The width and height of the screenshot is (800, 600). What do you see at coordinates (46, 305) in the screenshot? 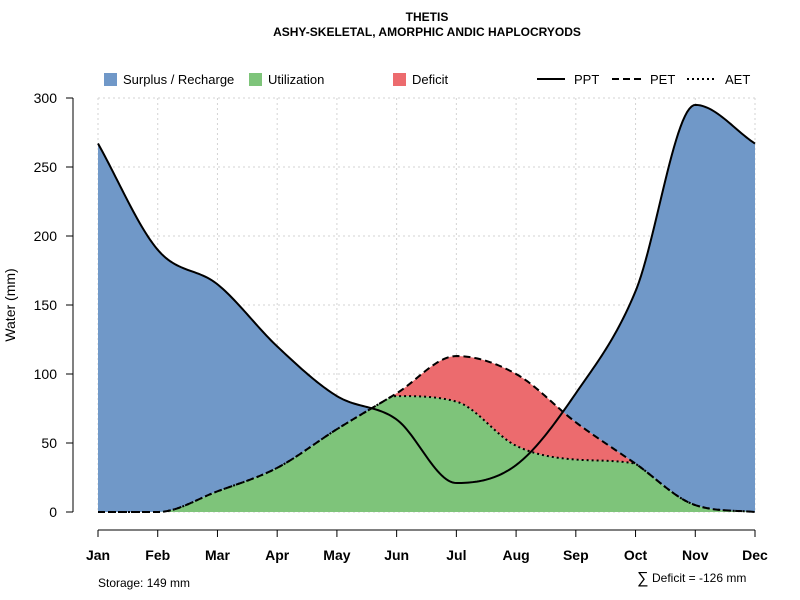
I see `y-tick-label: 150` at bounding box center [46, 305].